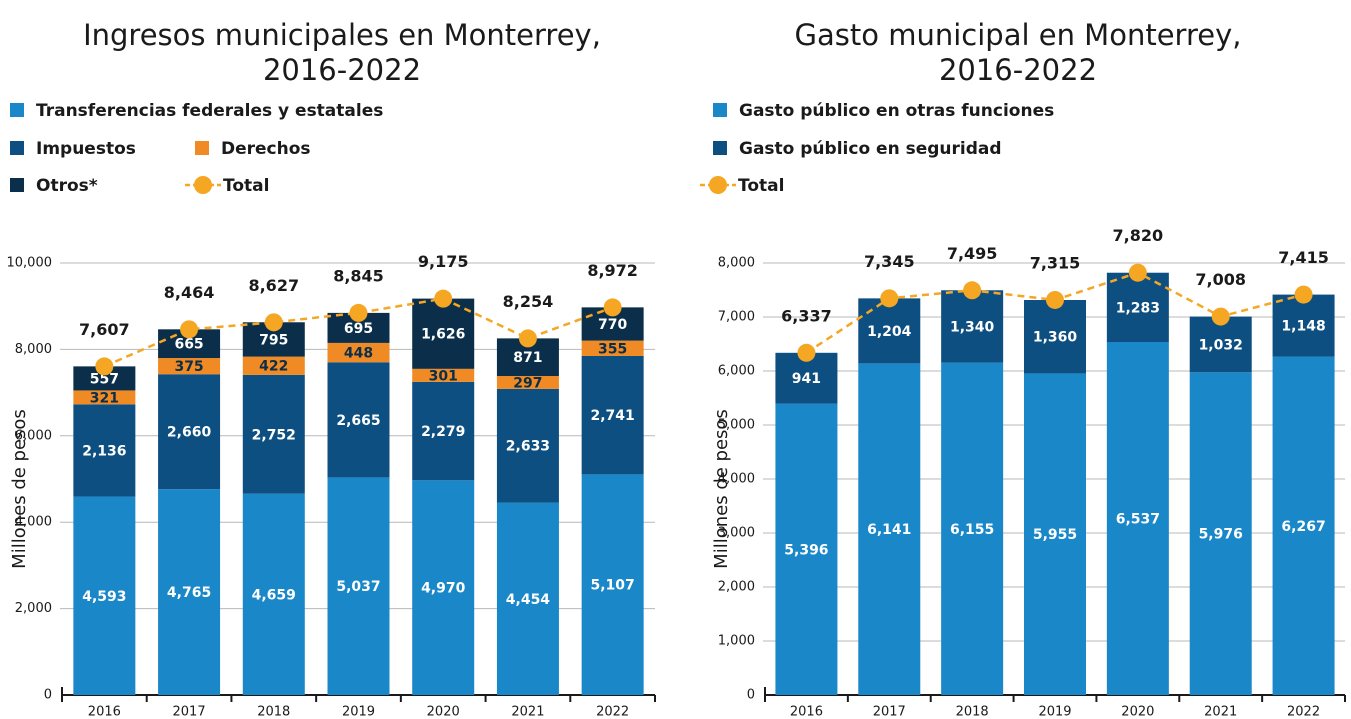  What do you see at coordinates (972, 530) in the screenshot?
I see `data-label: 6,155` at bounding box center [972, 530].